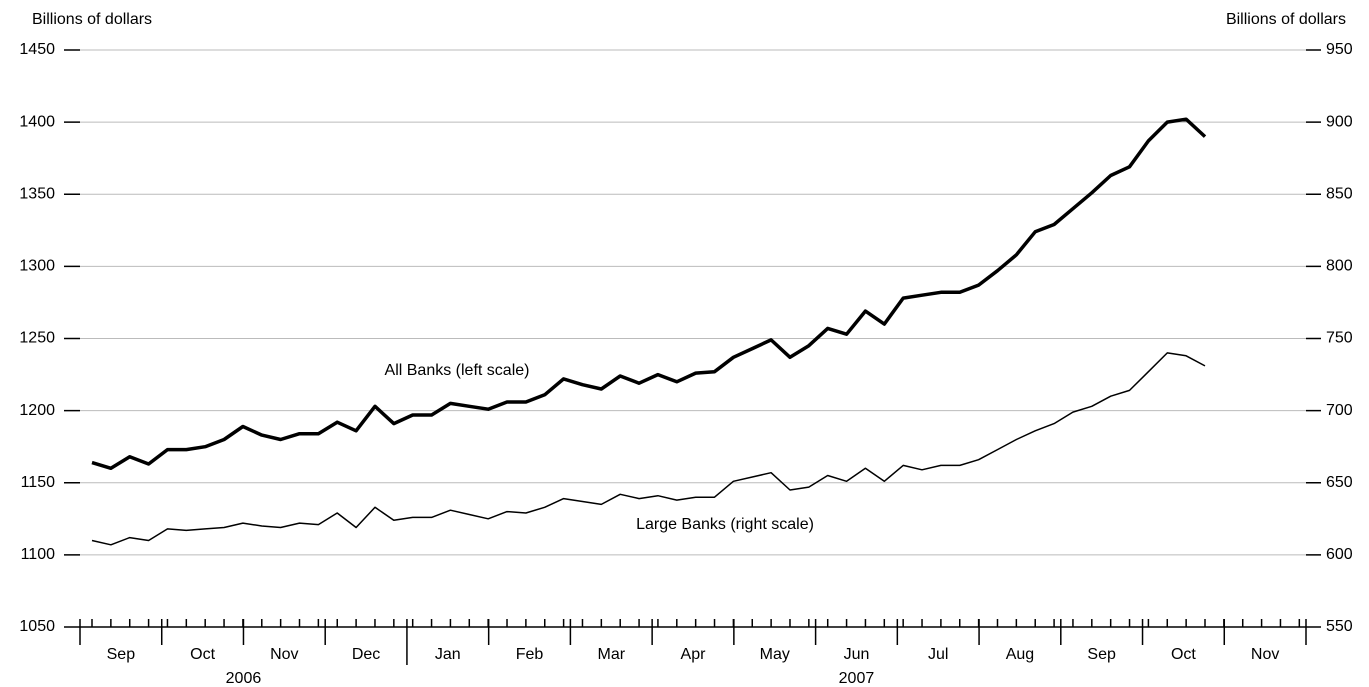 The height and width of the screenshot is (687, 1369). What do you see at coordinates (37, 49) in the screenshot?
I see `y-tick-label: 1450` at bounding box center [37, 49].